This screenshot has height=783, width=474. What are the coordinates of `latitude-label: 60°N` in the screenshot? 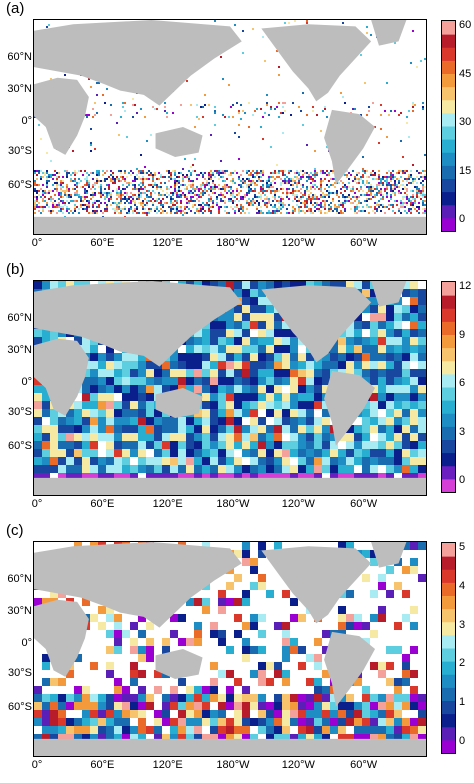 It's located at (19, 56).